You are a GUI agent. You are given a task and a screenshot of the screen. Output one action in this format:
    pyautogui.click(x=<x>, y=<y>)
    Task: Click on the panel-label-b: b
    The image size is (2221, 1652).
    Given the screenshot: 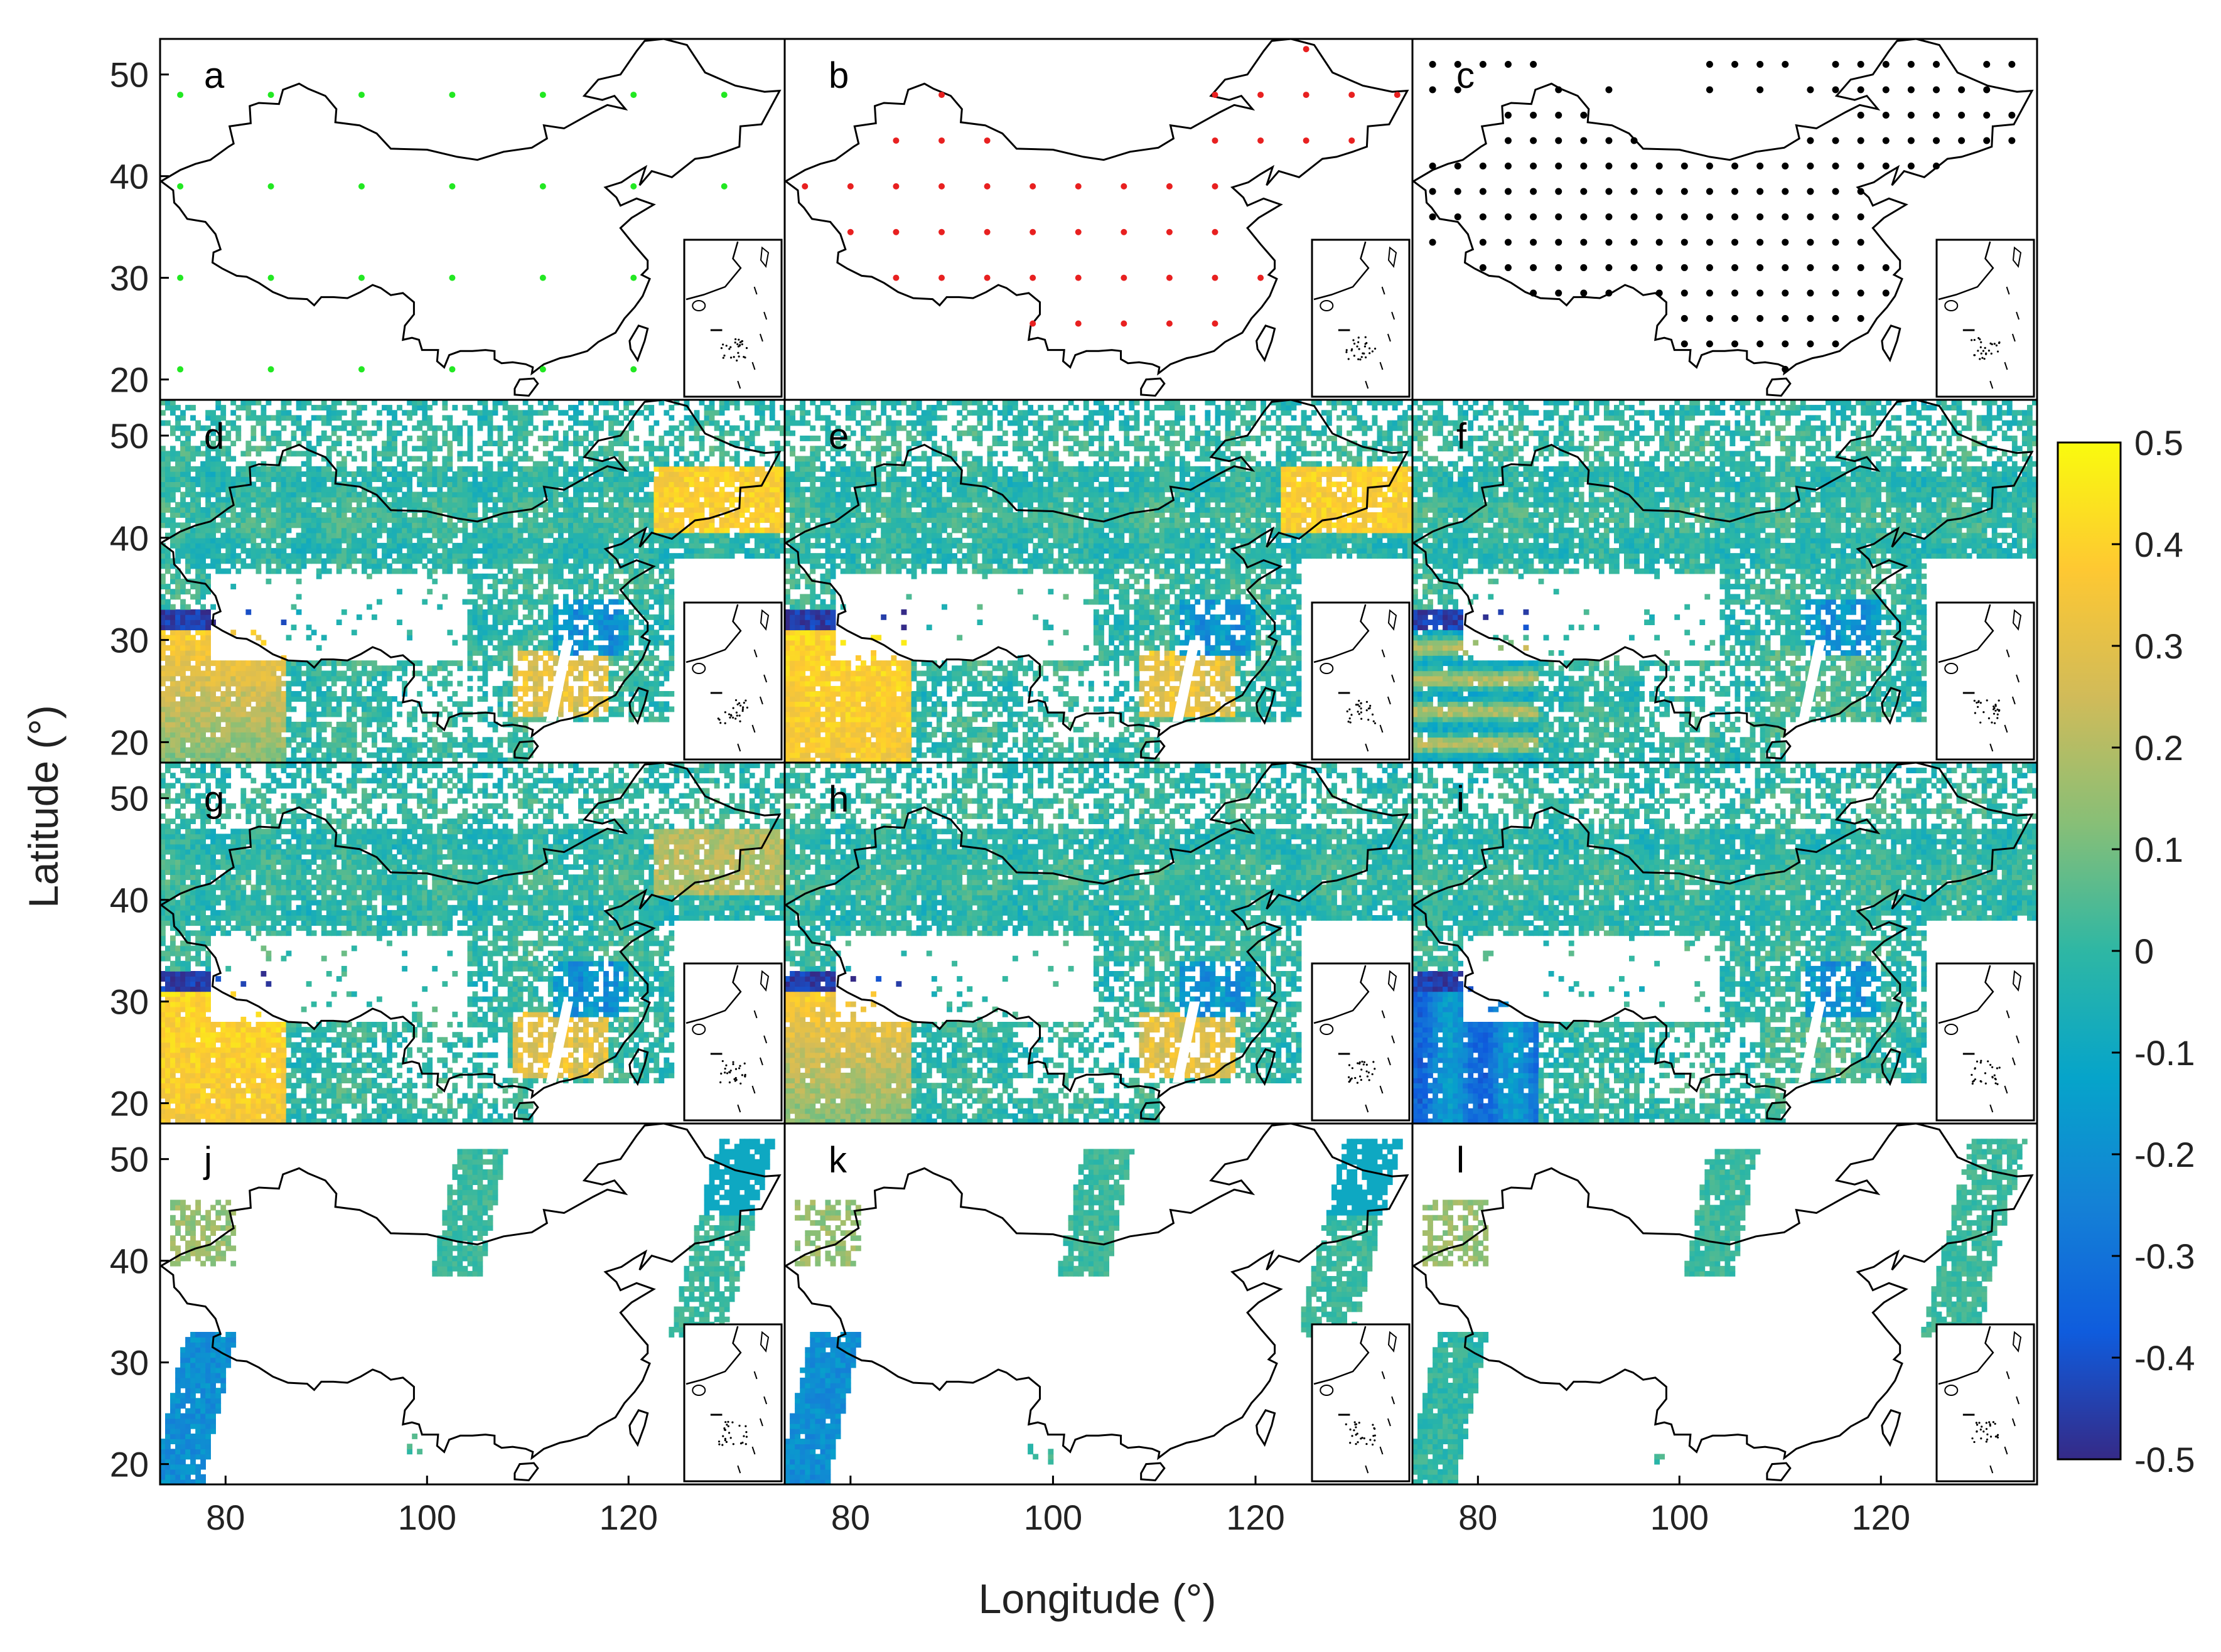 What is the action you would take?
    pyautogui.click(x=839, y=75)
    